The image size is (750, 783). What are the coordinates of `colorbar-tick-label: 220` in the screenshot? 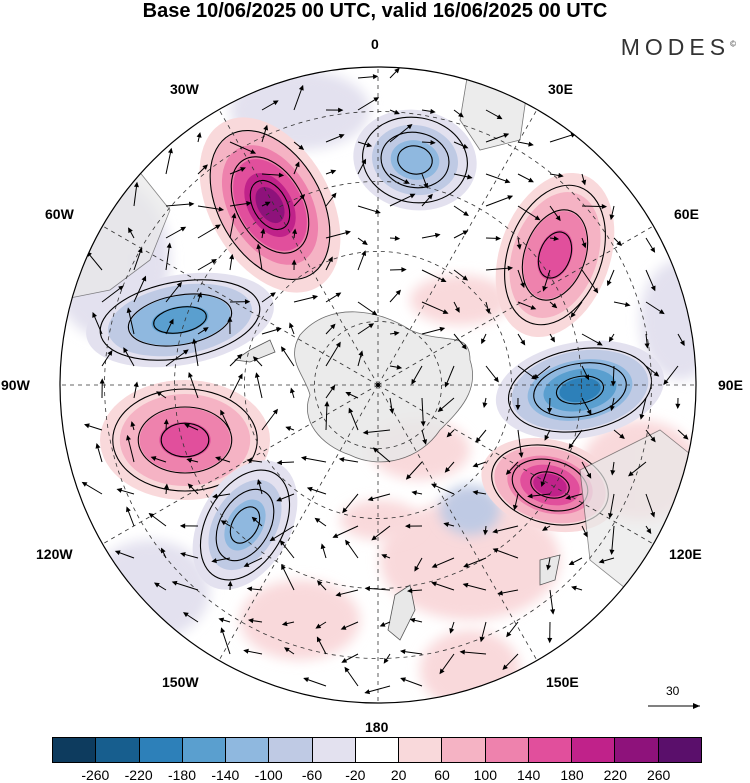 It's located at (615, 775).